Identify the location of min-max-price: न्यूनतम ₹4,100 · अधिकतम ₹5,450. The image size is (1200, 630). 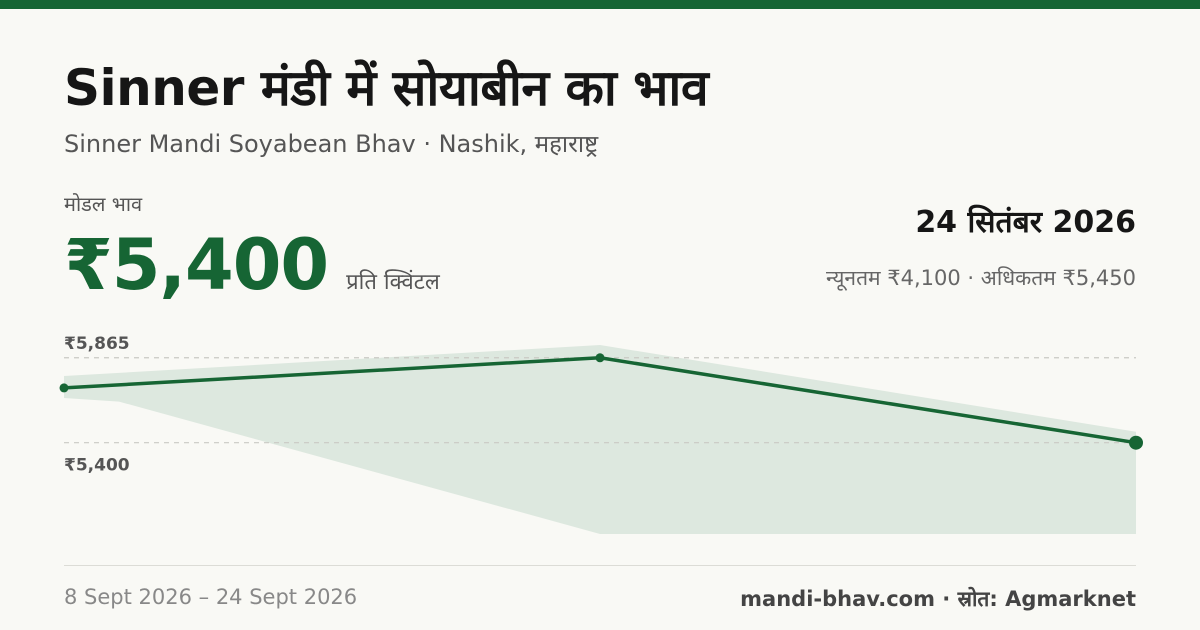
(981, 278).